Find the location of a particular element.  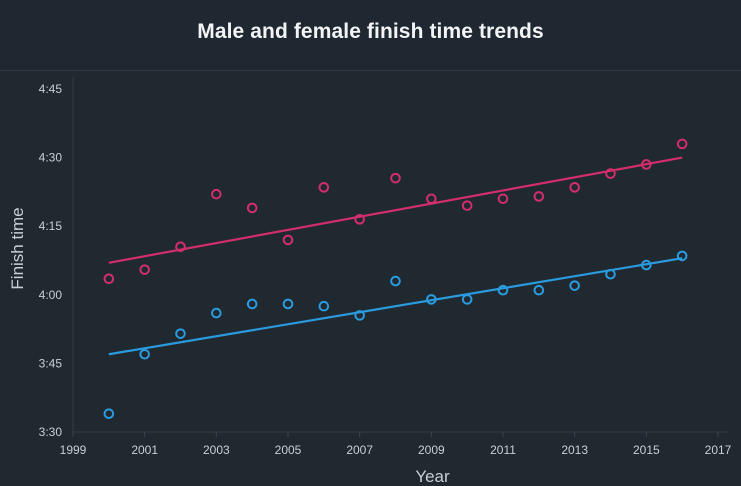

y-tick-label: 4:30 is located at coordinates (51, 158).